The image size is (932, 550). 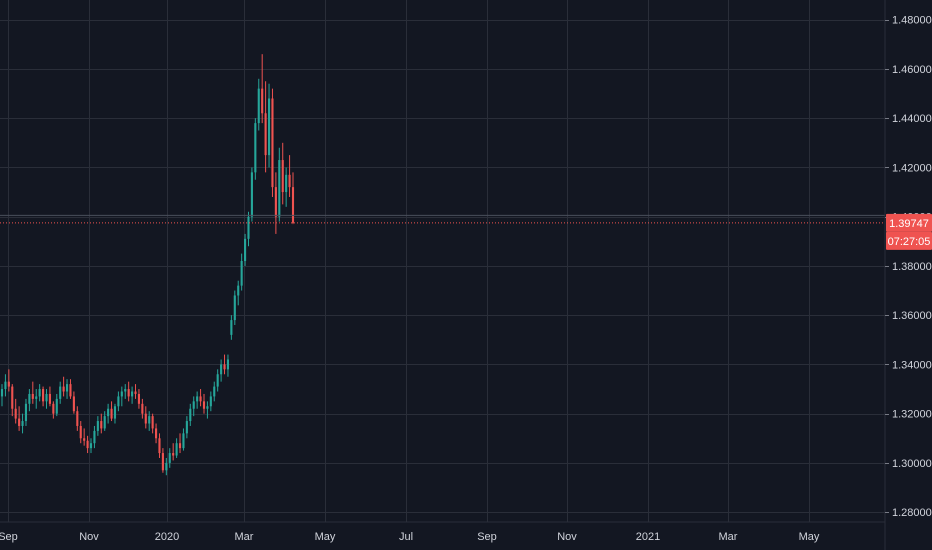 What do you see at coordinates (567, 537) in the screenshot?
I see `time-tick-label: Nov` at bounding box center [567, 537].